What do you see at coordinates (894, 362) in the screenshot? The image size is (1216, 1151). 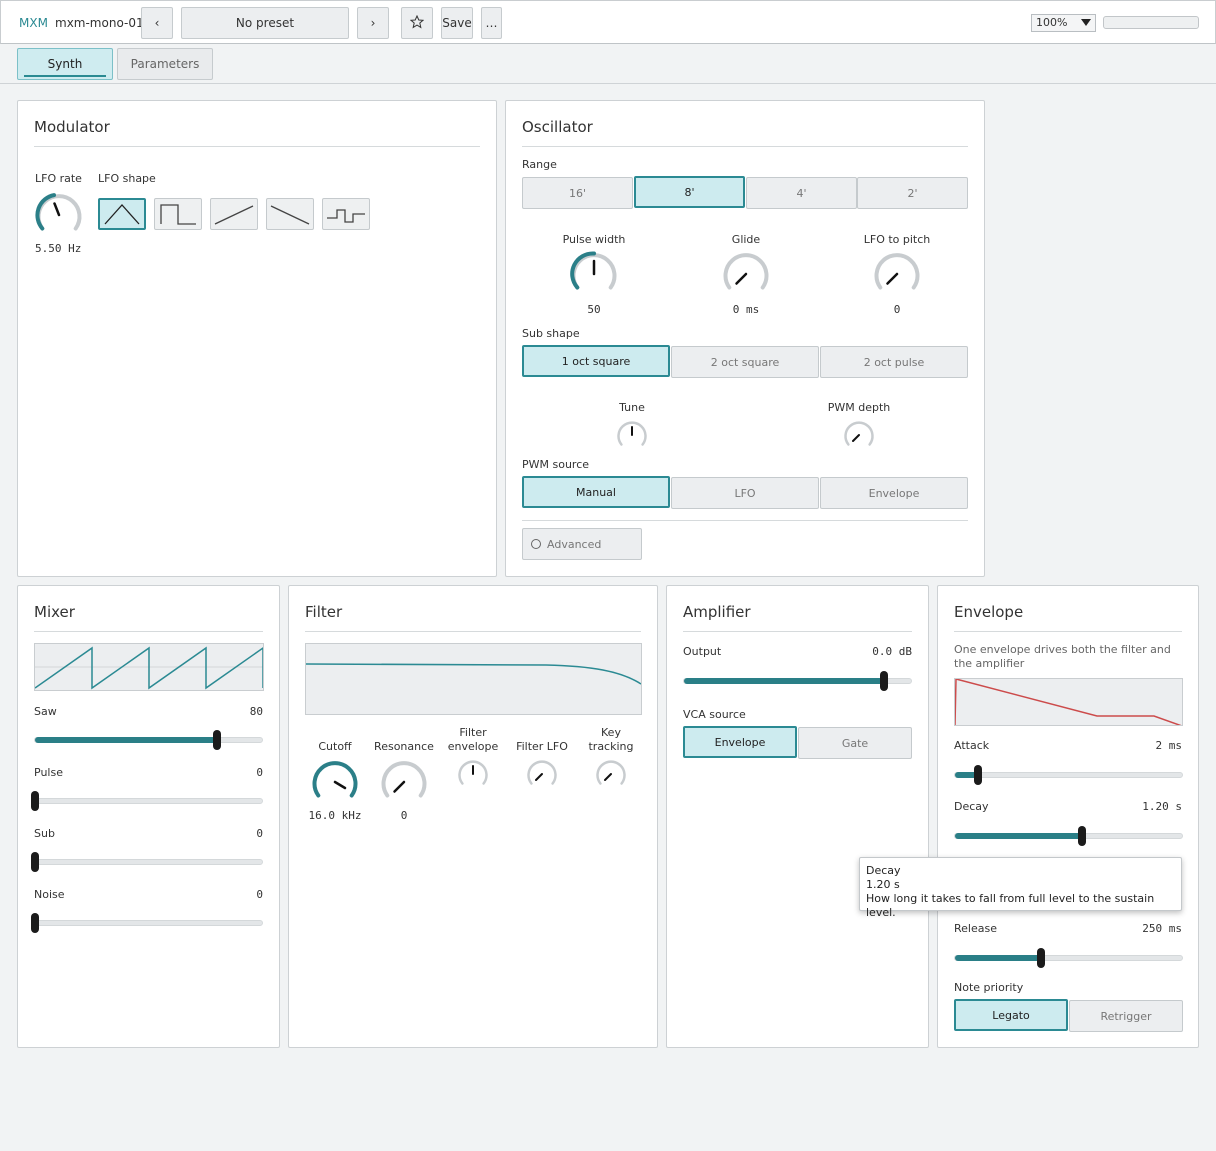 I see `sub-2-oct-pulse-button: 2 oct pulse` at bounding box center [894, 362].